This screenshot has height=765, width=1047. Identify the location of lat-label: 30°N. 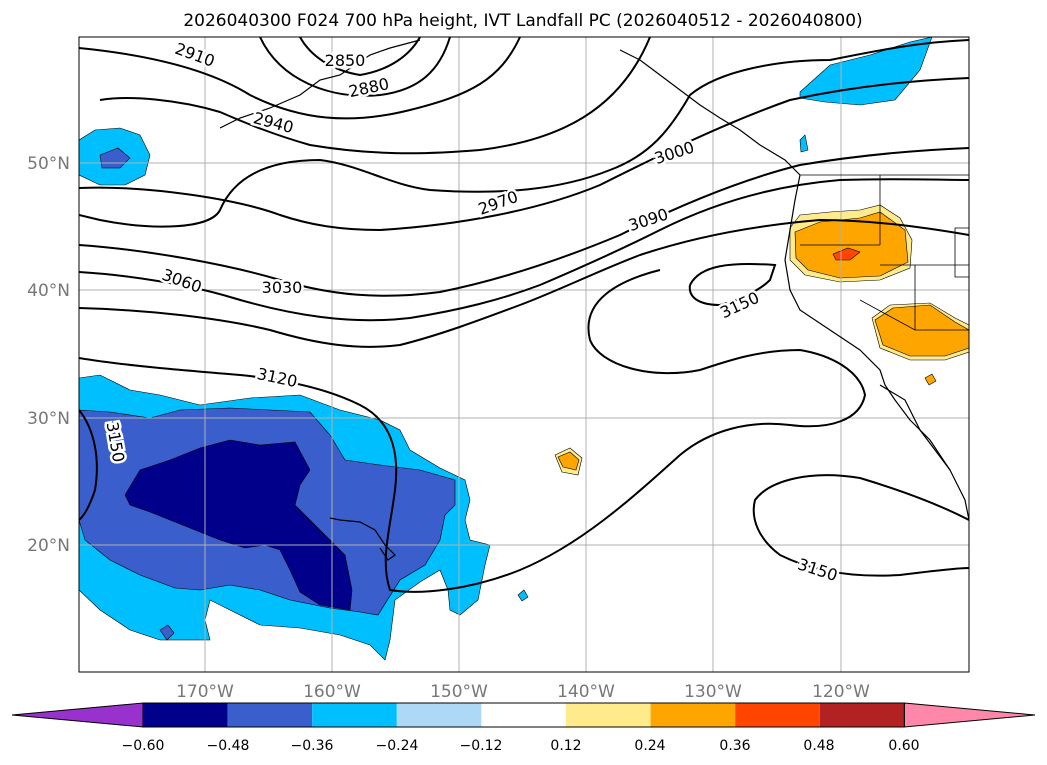
(48, 419).